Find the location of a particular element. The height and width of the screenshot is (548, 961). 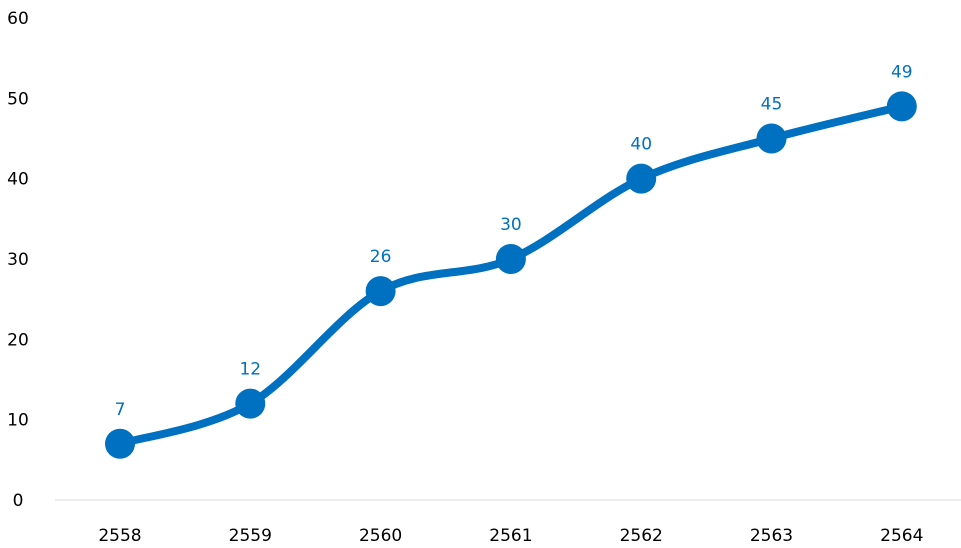

data-label: 7 is located at coordinates (120, 410).